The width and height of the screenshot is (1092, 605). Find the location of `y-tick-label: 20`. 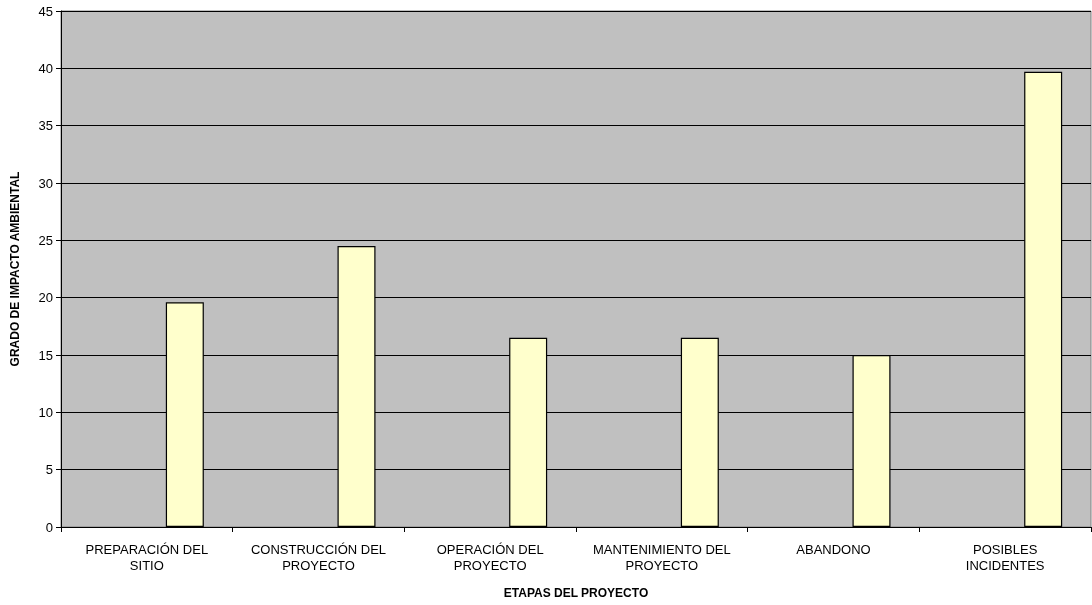

y-tick-label: 20 is located at coordinates (45, 298).